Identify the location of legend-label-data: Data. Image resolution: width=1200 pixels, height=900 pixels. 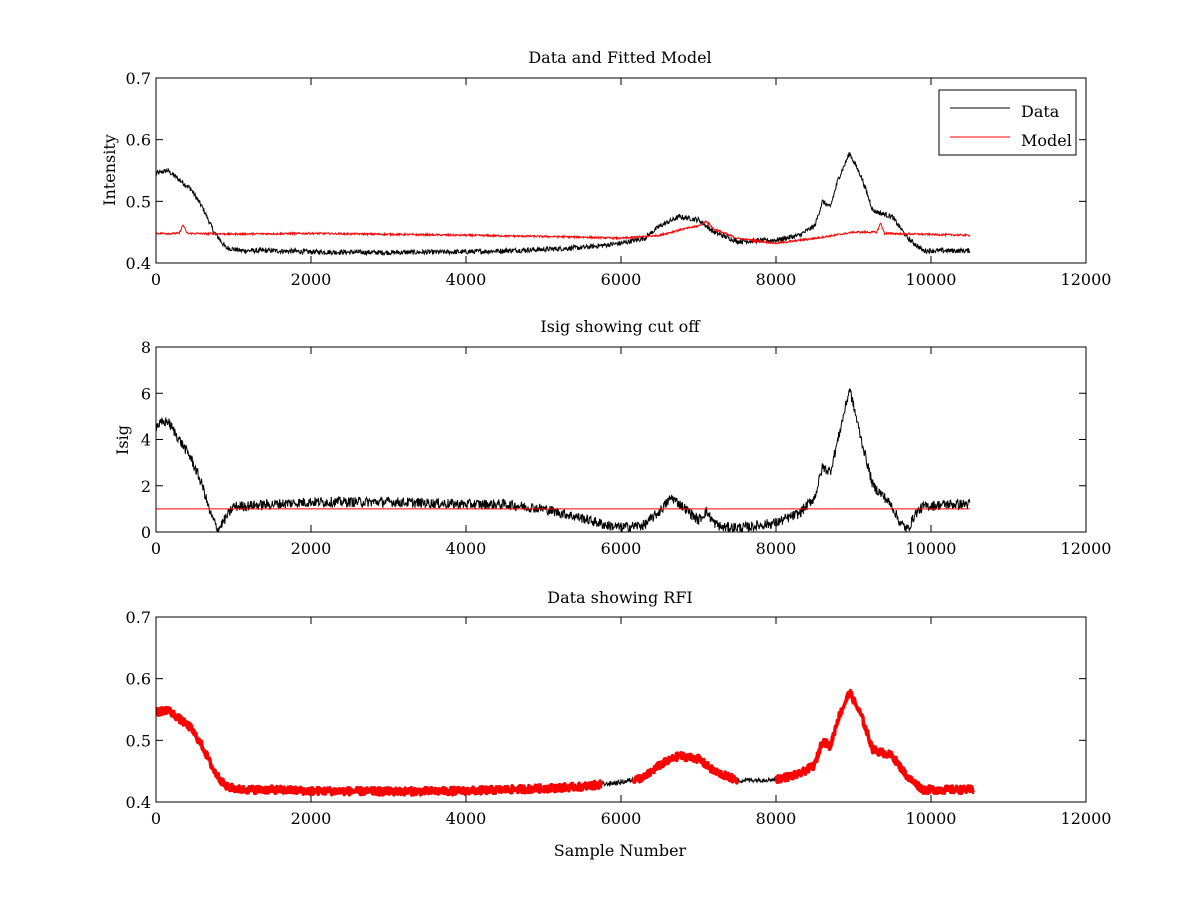
(1040, 111).